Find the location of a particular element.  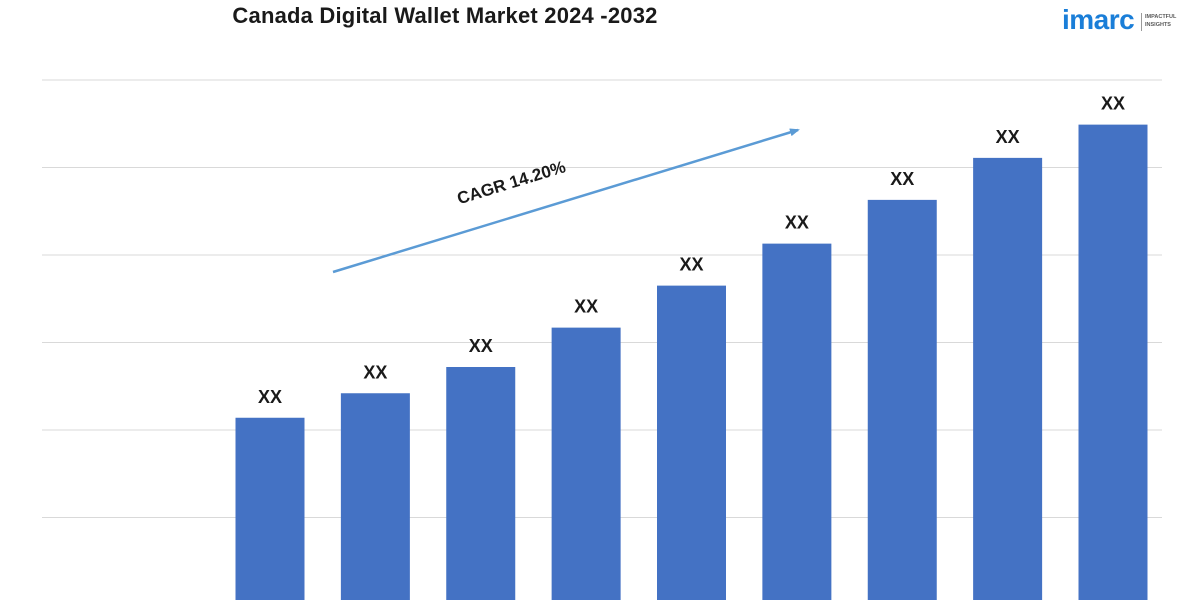

cagr-annotation: CAGR 14.20% is located at coordinates (566, 201).